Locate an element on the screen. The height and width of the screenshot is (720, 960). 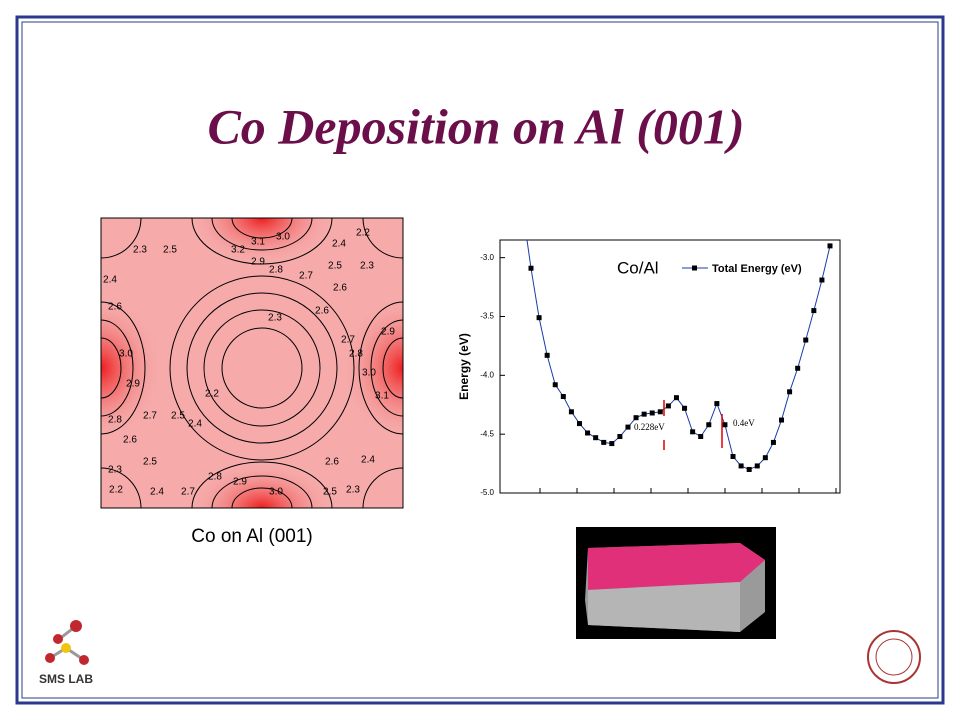
plot-frame is located at coordinates (670, 366).